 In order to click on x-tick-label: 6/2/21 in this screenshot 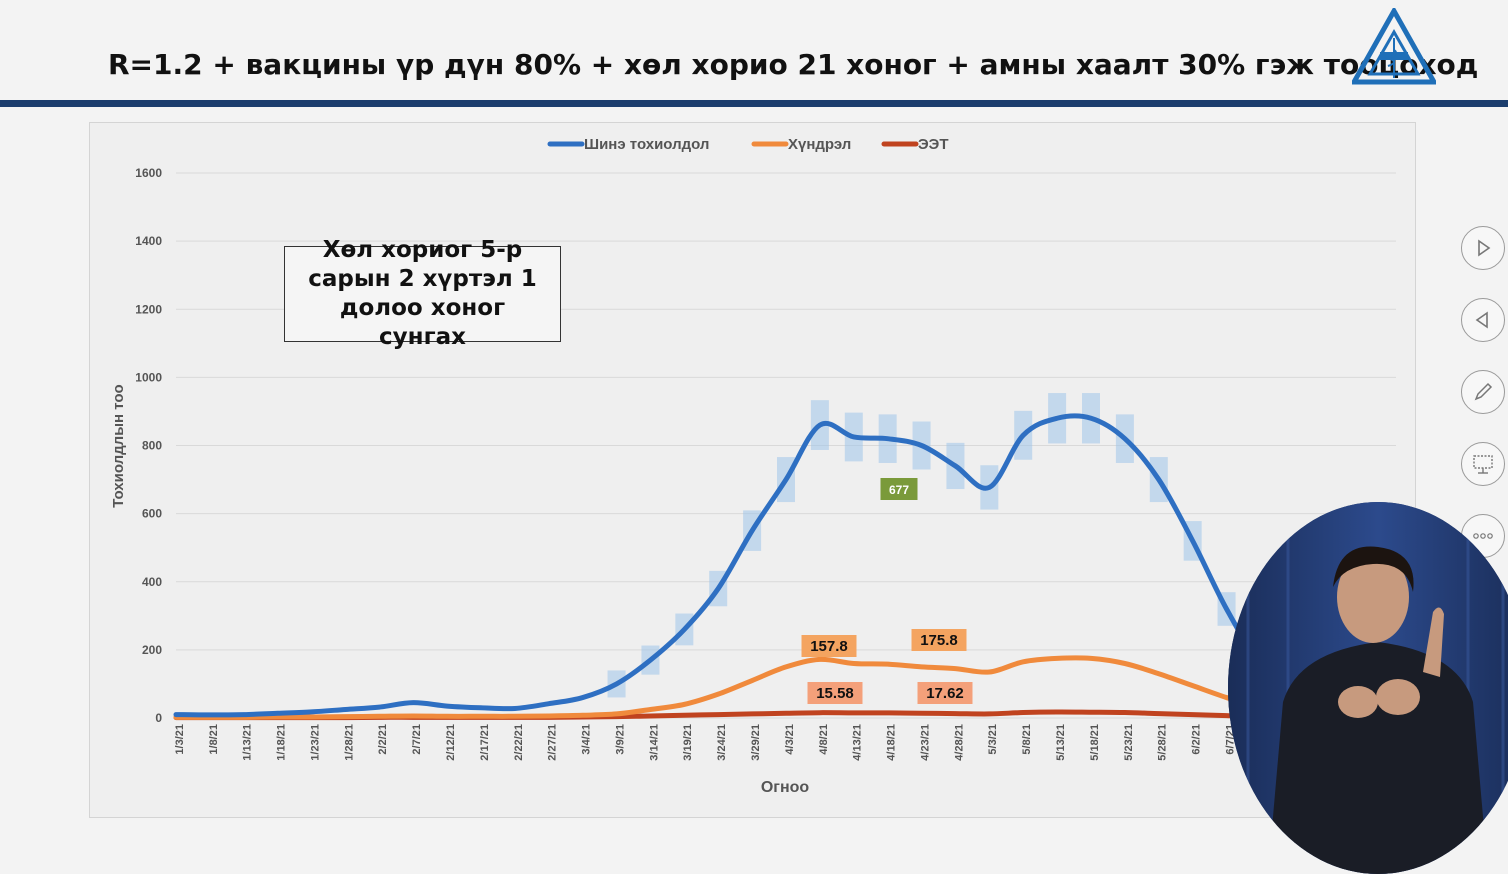, I will do `click(1197, 739)`.